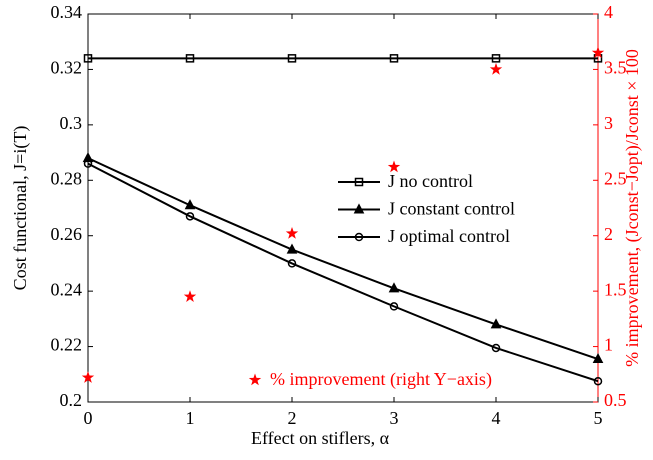 This screenshot has width=653, height=460. I want to click on y-tick-label: 0.22, so click(67, 345).